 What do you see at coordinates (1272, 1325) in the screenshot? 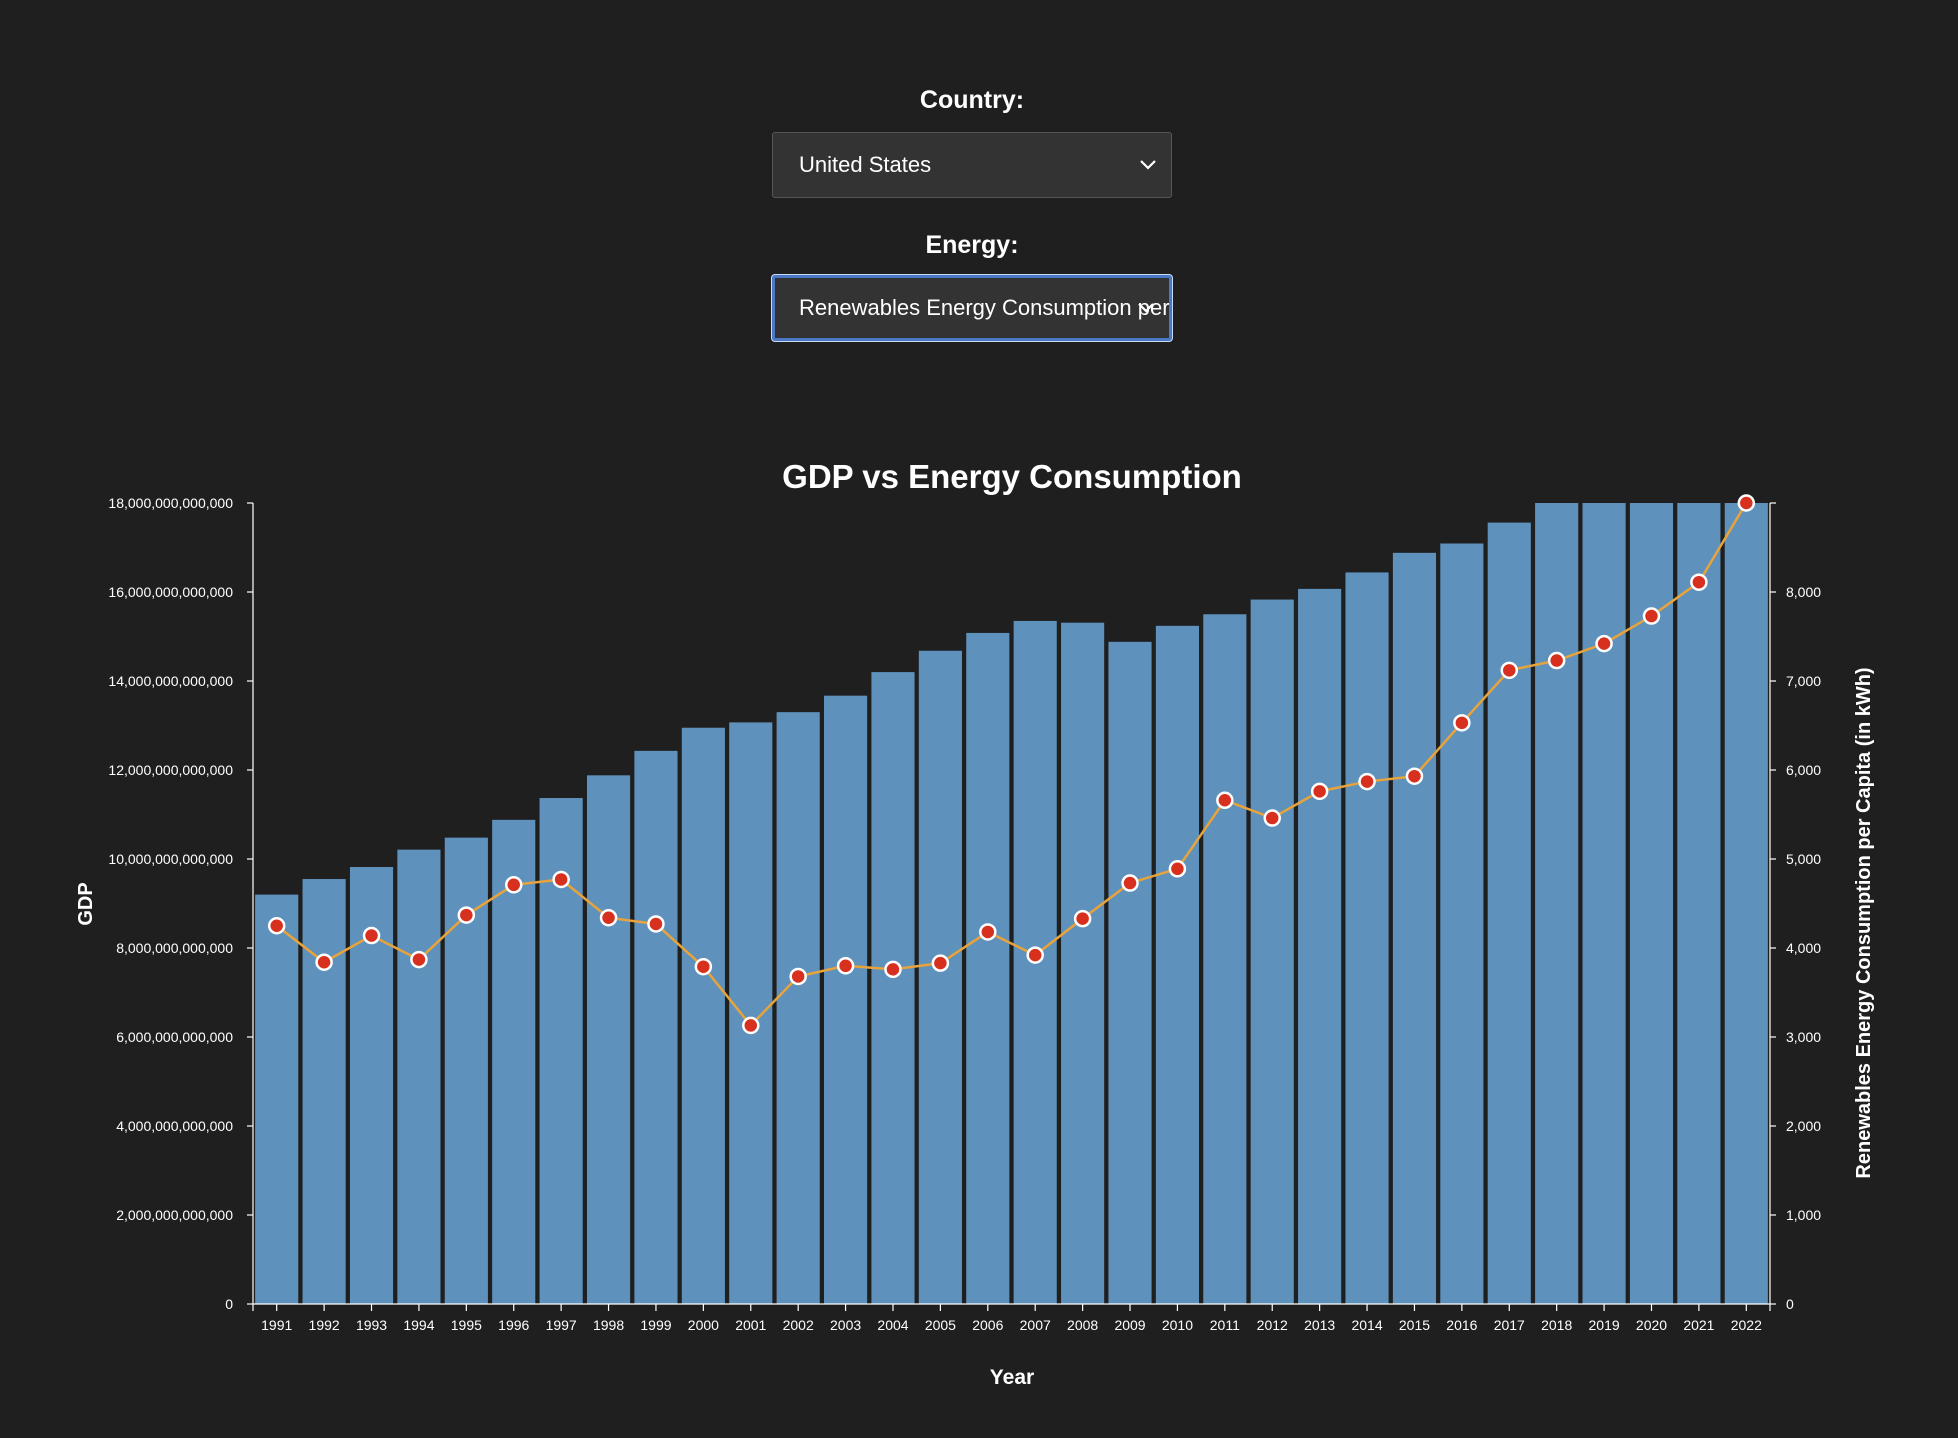
I see `x-tick-label: 2012` at bounding box center [1272, 1325].